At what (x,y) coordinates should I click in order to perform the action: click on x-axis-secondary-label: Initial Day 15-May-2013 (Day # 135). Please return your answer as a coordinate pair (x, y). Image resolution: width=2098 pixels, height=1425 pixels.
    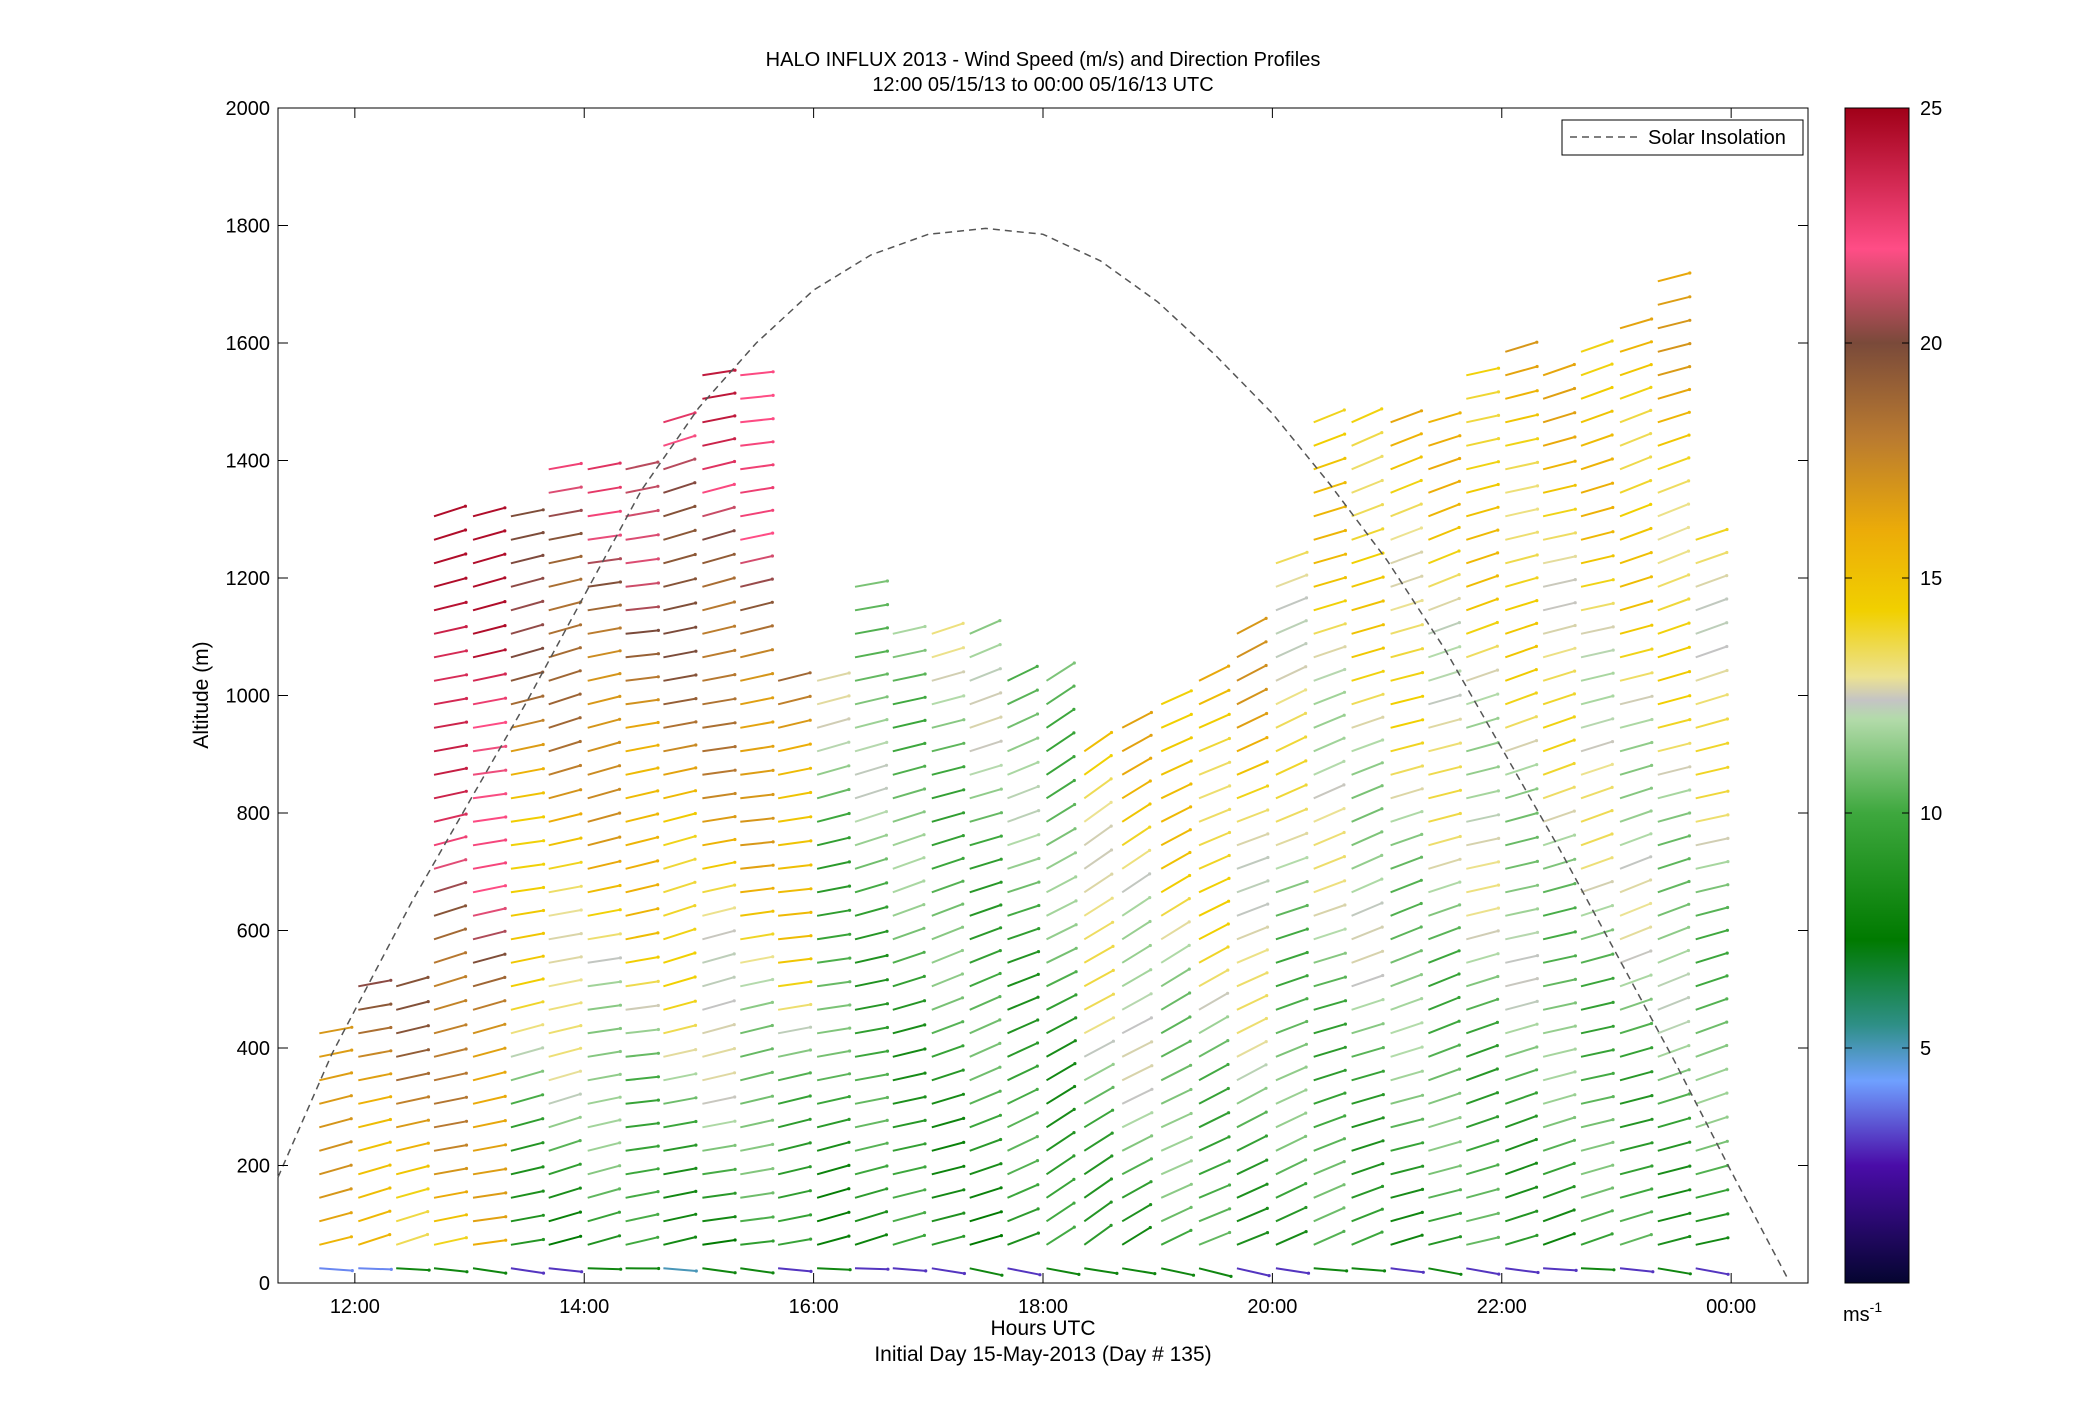
    Looking at the image, I should click on (1042, 1354).